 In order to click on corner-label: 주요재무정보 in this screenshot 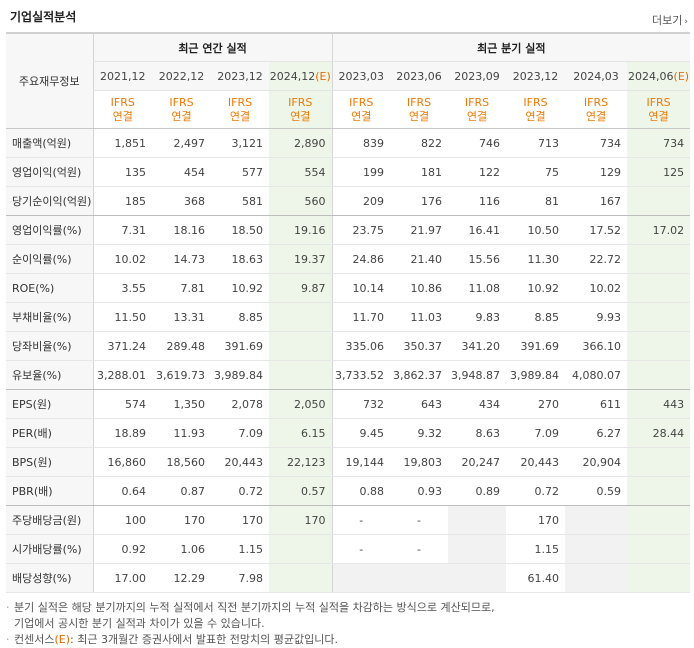, I will do `click(49, 80)`.